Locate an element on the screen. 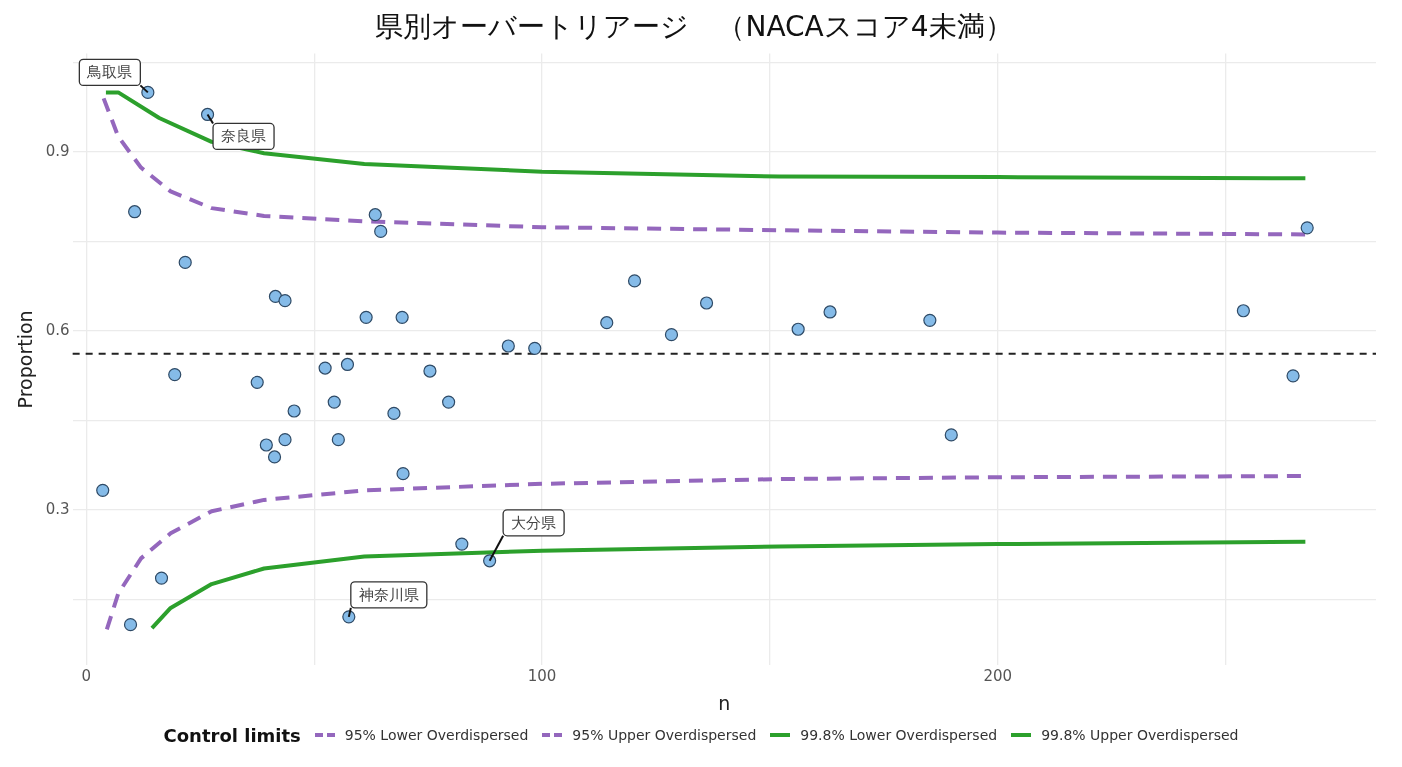 The image size is (1402, 767). annotation: 大分県 is located at coordinates (534, 522).